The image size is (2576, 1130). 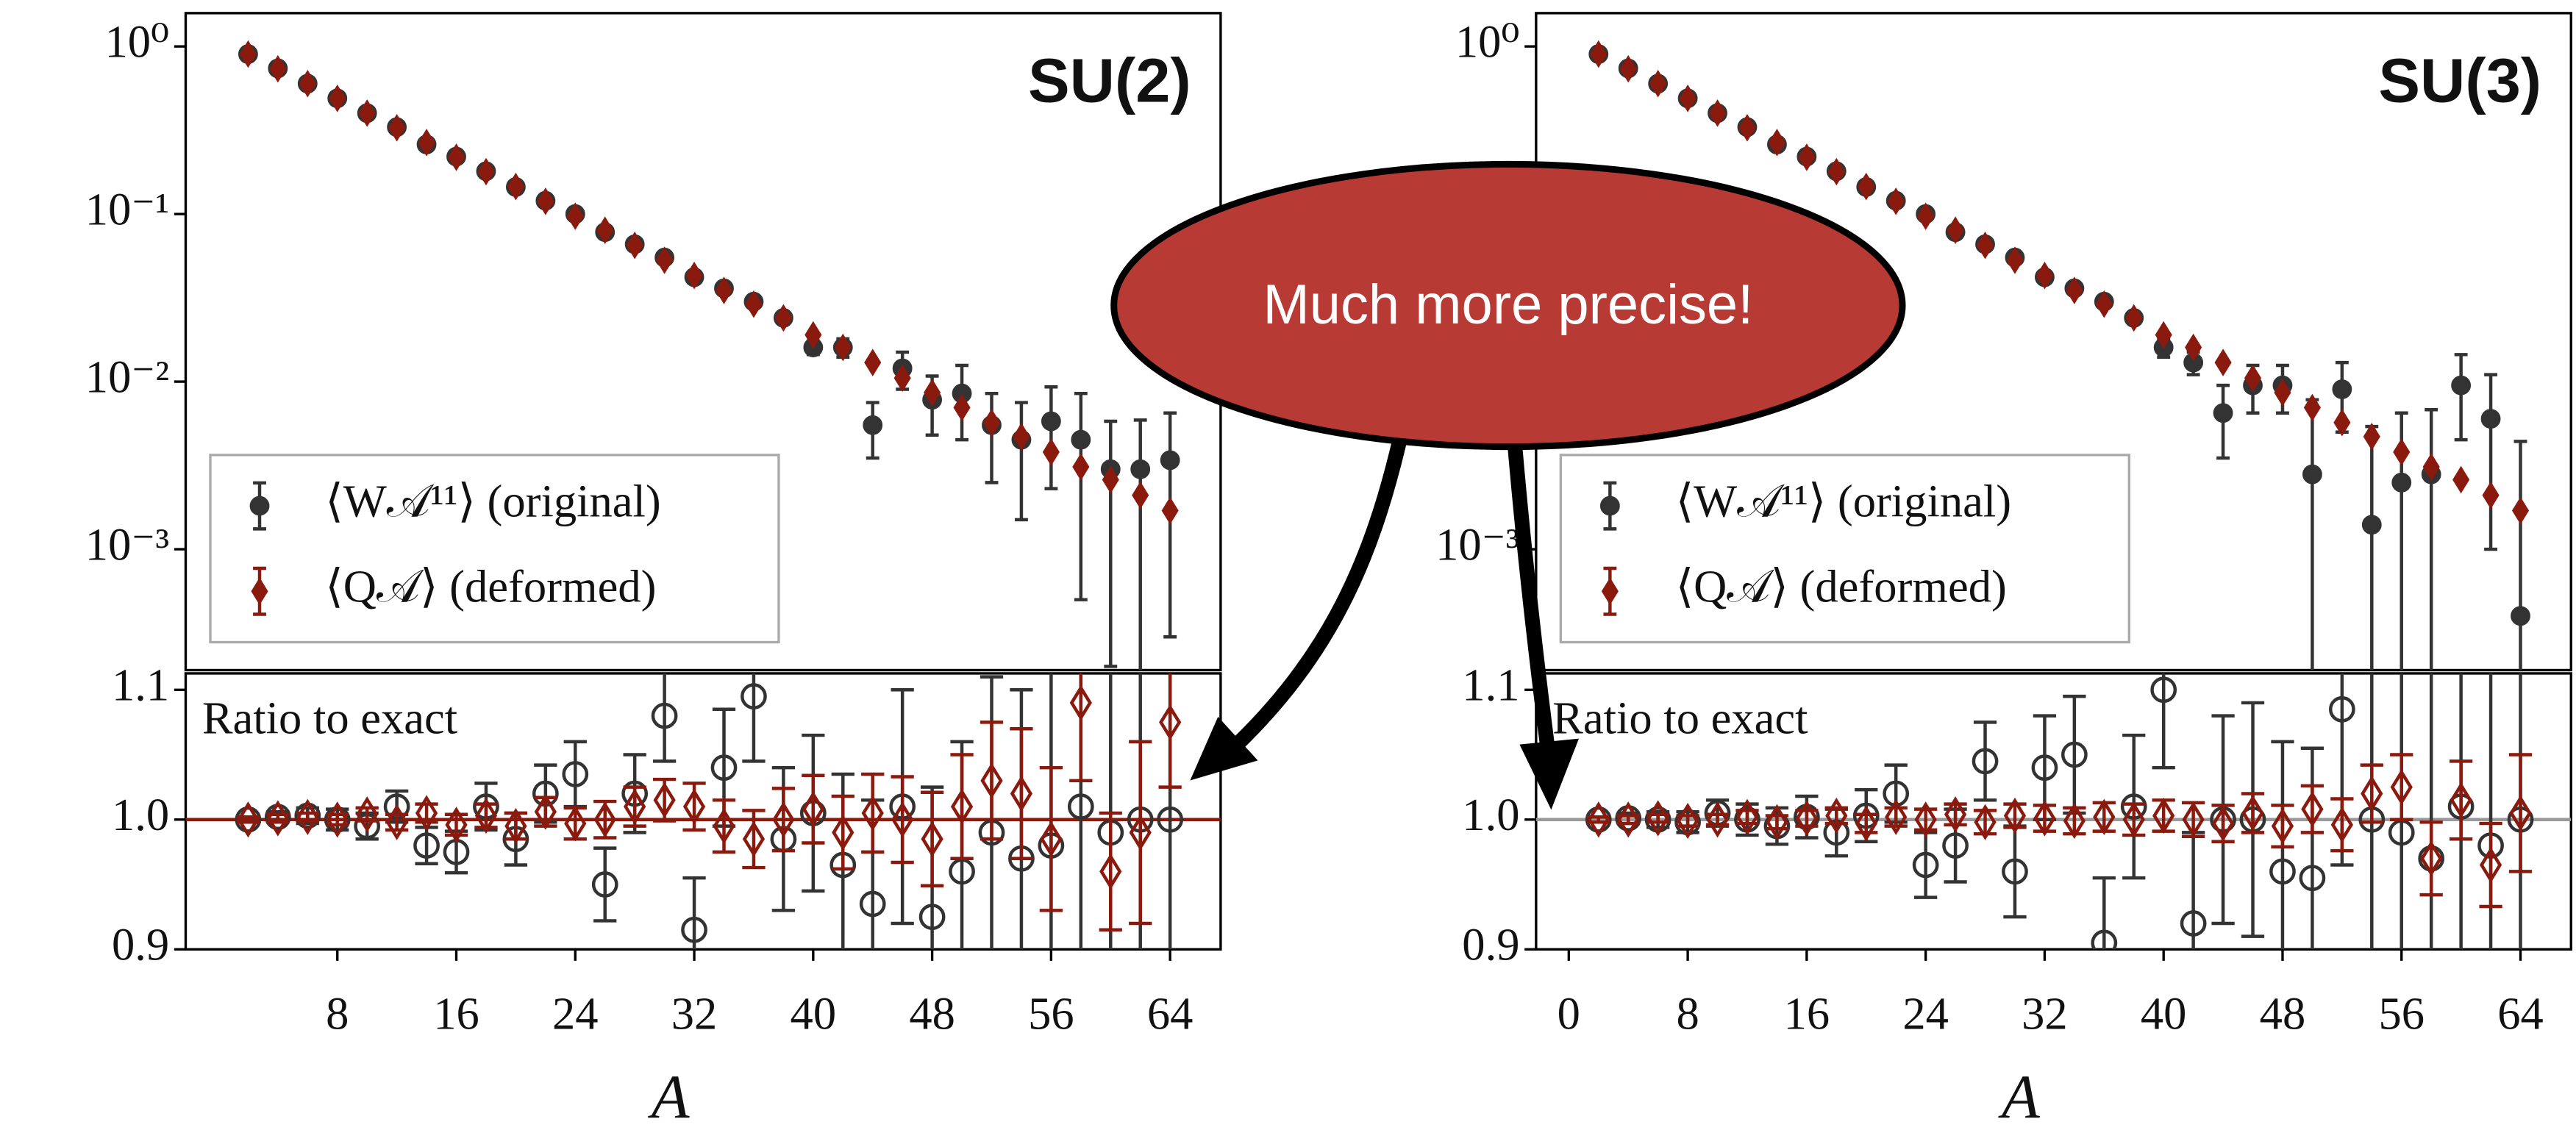 I want to click on legend-label: ⟨Q𝒜⟩ (deformed), so click(x=1841, y=586).